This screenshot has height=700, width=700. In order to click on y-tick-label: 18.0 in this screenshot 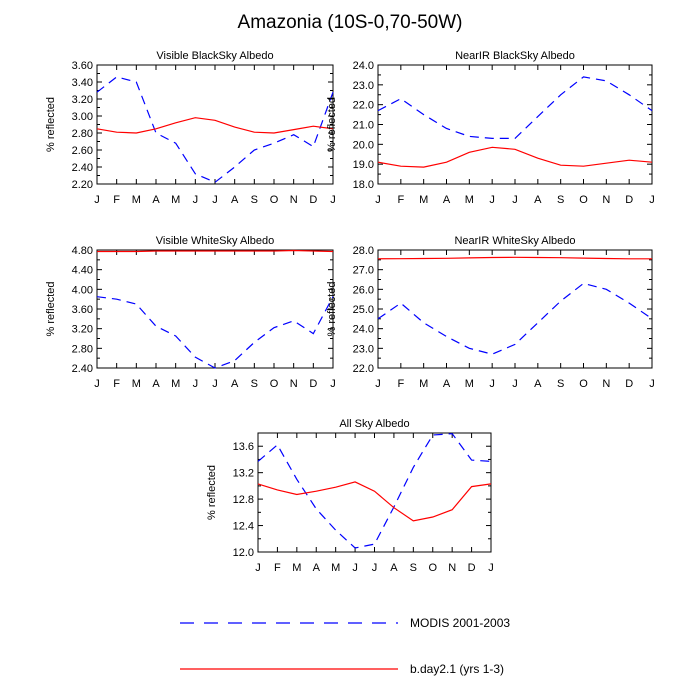, I will do `click(363, 185)`.